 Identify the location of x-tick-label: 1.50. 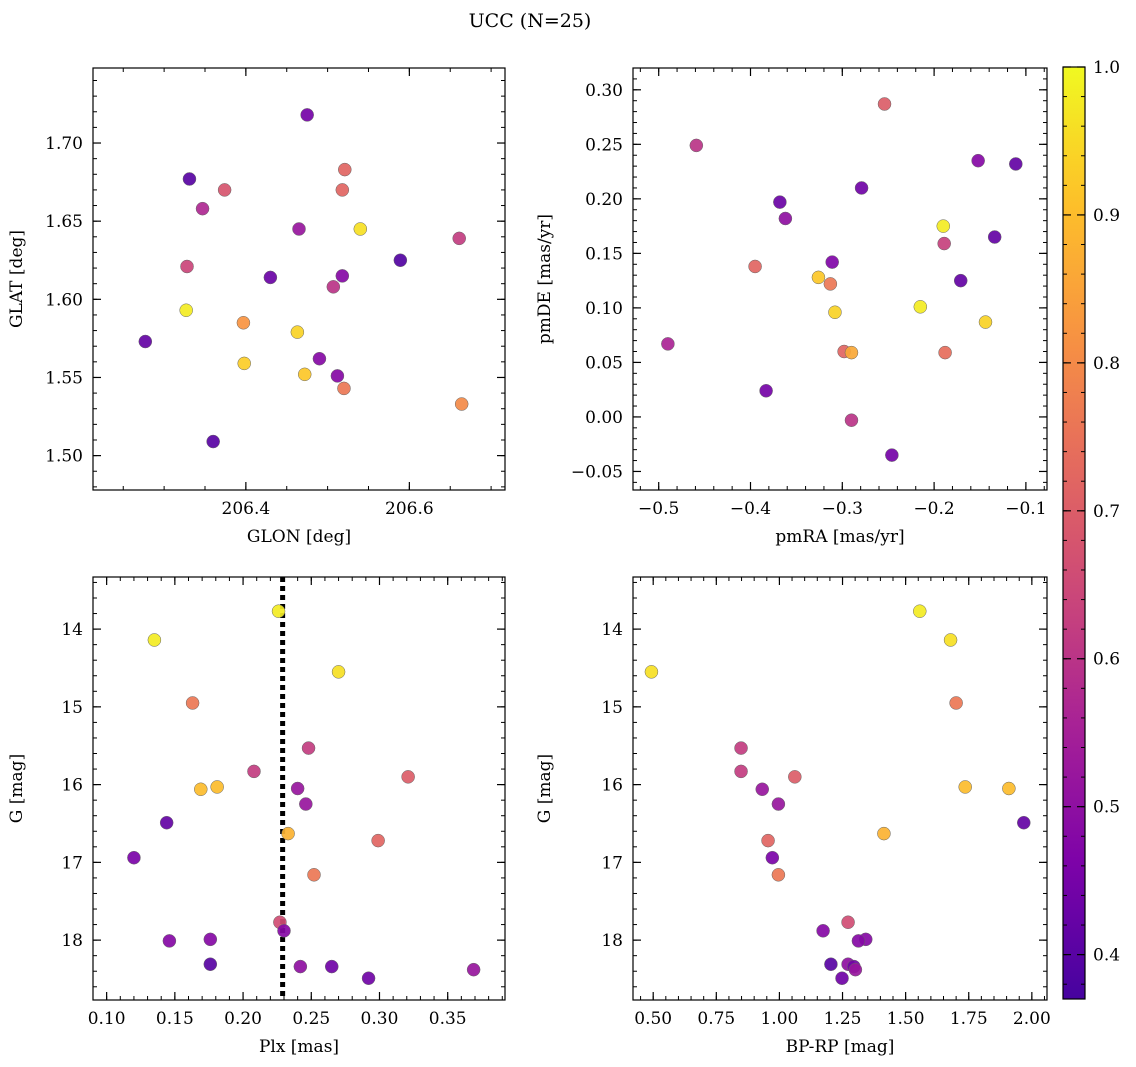
(906, 1019).